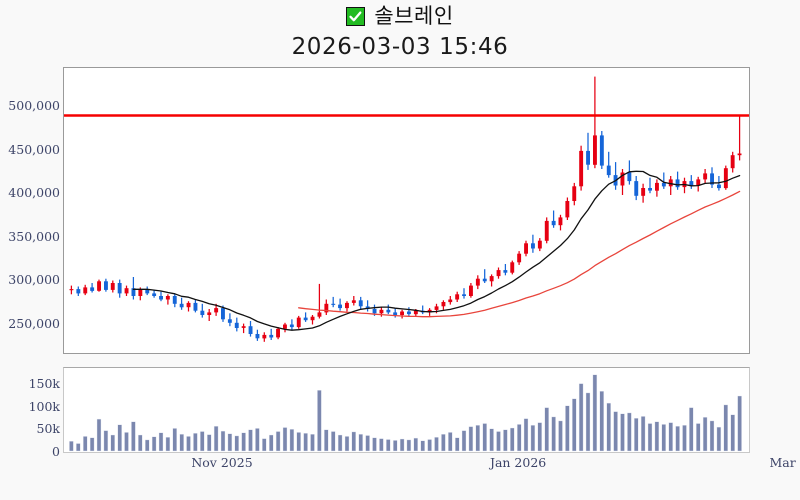  Describe the element at coordinates (518, 462) in the screenshot. I see `time-axis-tick: Jan 2026` at that location.